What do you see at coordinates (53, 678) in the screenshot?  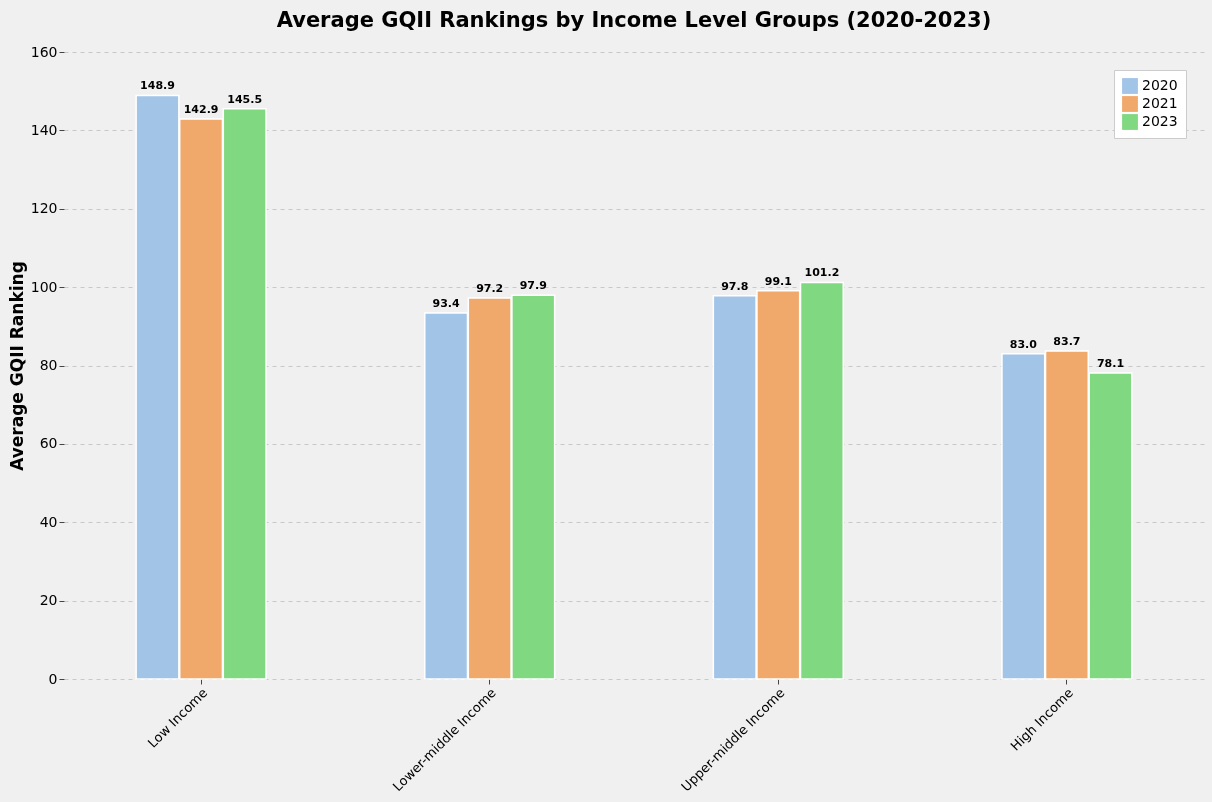 I see `y-tick-label: 0` at bounding box center [53, 678].